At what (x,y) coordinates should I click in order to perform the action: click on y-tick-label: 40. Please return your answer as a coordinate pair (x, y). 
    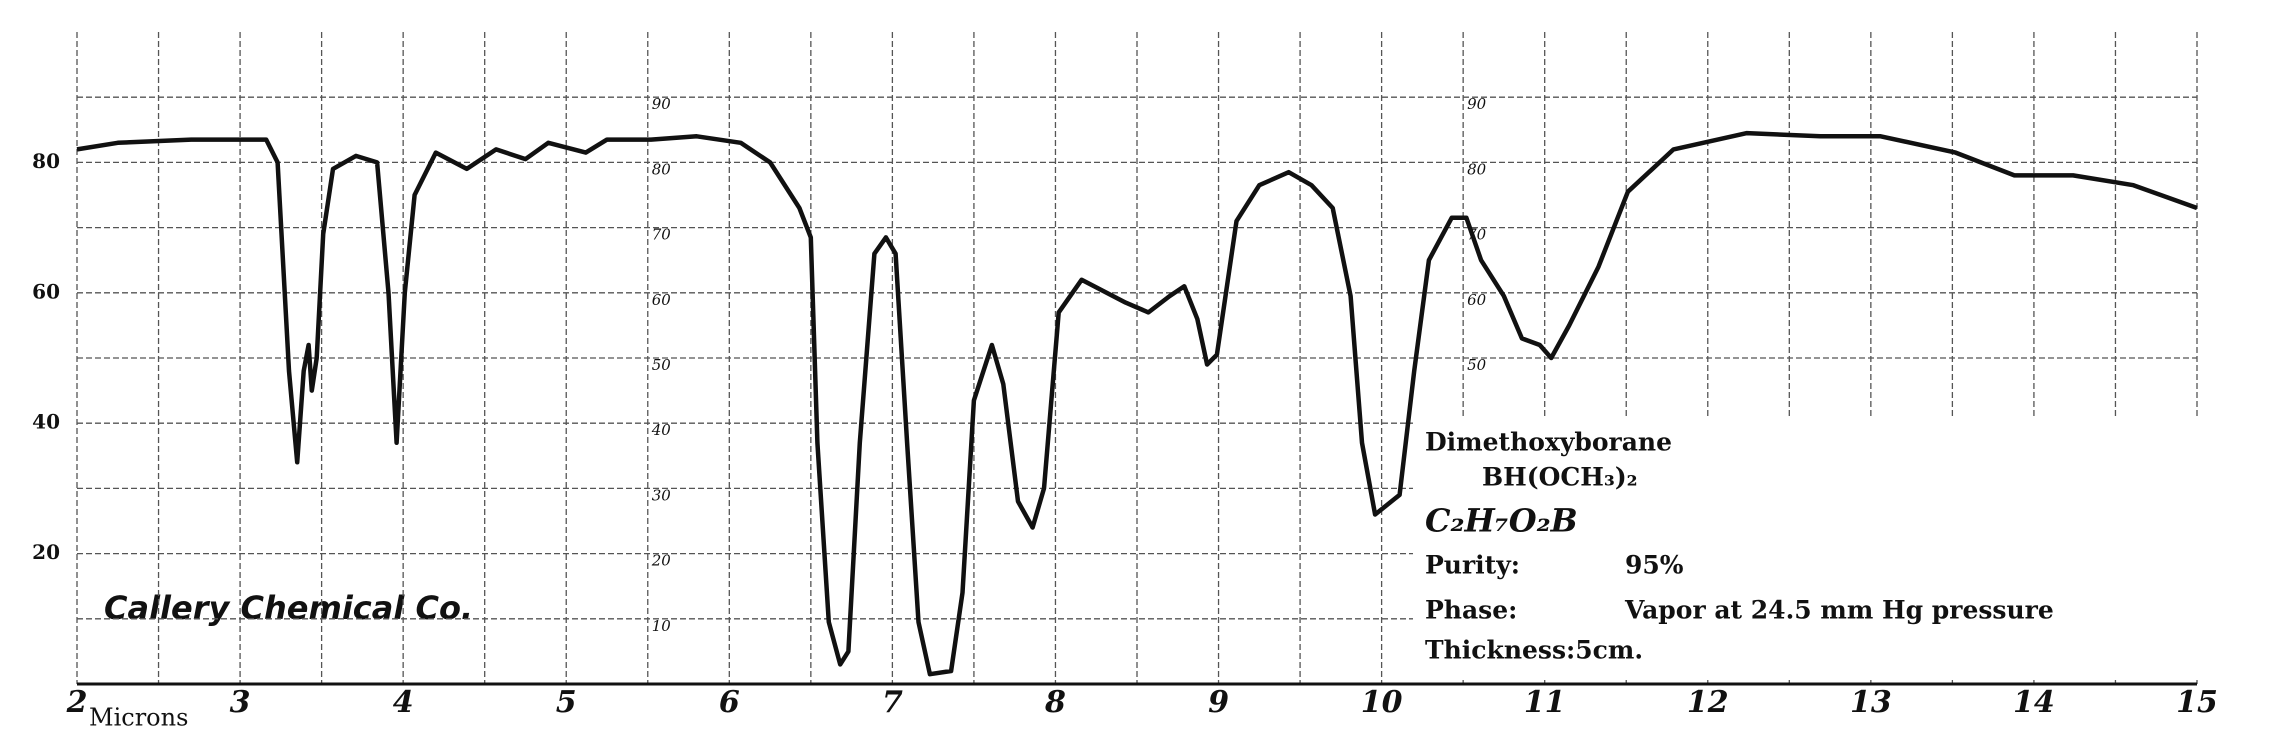
    Looking at the image, I should click on (46, 422).